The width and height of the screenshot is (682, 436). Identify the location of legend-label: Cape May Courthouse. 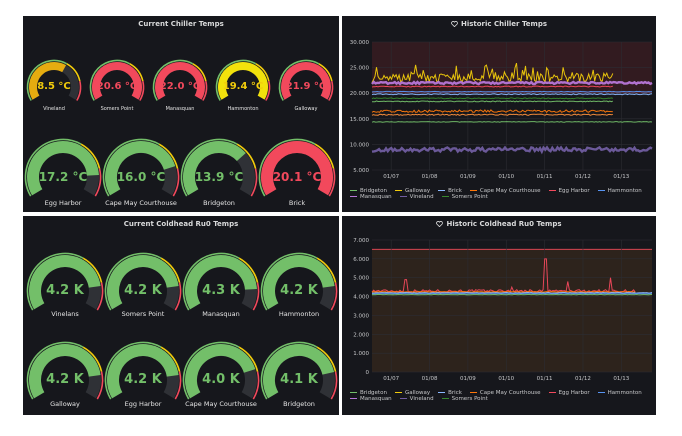
(510, 393).